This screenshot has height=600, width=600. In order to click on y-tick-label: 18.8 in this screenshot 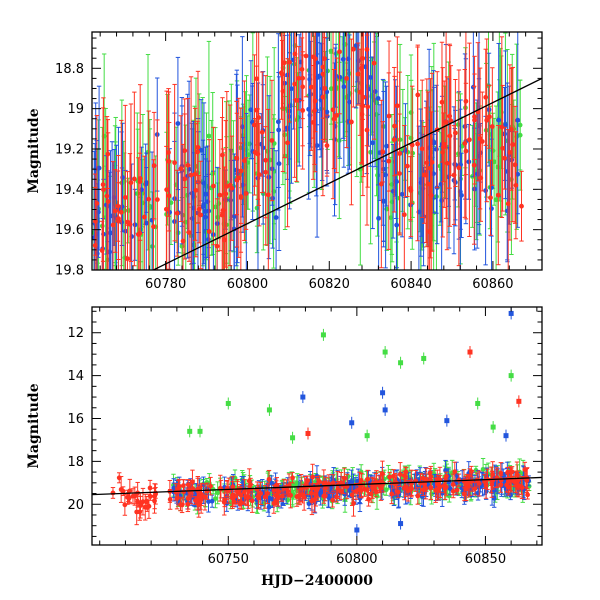, I will do `click(69, 69)`.